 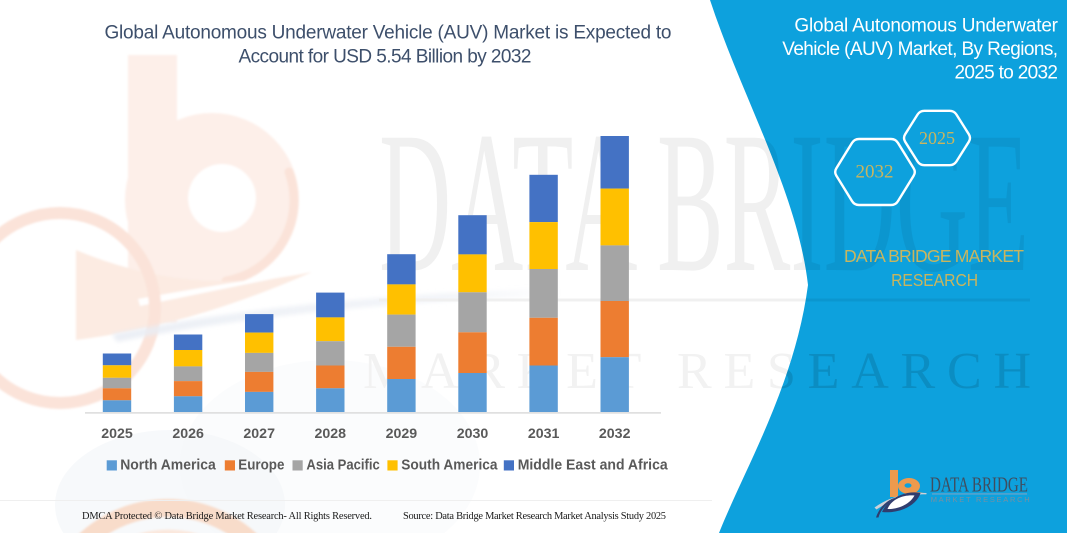 What do you see at coordinates (402, 434) in the screenshot?
I see `svg-text: 2029` at bounding box center [402, 434].